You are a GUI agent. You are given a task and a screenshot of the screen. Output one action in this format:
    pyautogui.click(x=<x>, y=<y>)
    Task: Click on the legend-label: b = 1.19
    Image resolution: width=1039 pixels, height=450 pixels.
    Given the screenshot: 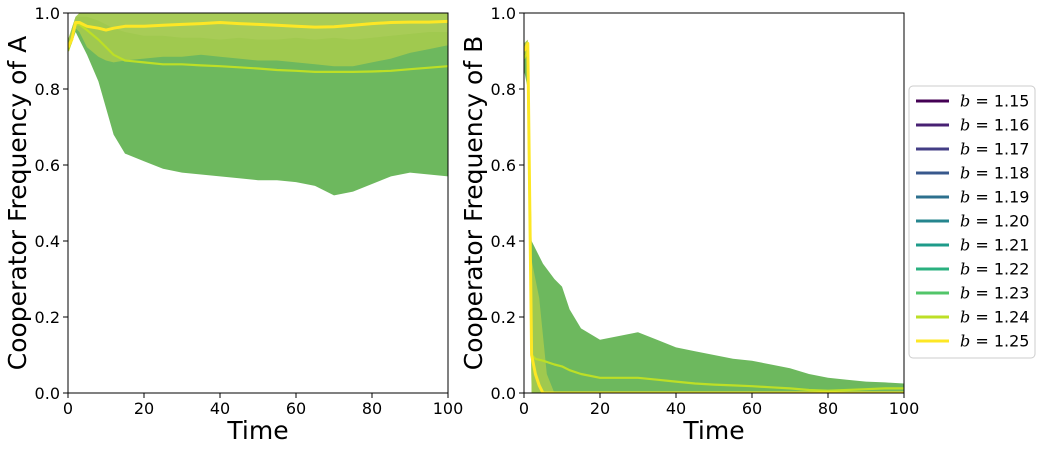 What is the action you would take?
    pyautogui.click(x=994, y=197)
    